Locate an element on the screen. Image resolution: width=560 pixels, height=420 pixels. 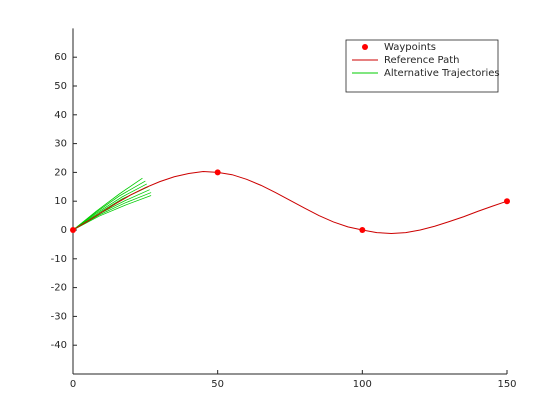
reference-path is located at coordinates (290, 202).